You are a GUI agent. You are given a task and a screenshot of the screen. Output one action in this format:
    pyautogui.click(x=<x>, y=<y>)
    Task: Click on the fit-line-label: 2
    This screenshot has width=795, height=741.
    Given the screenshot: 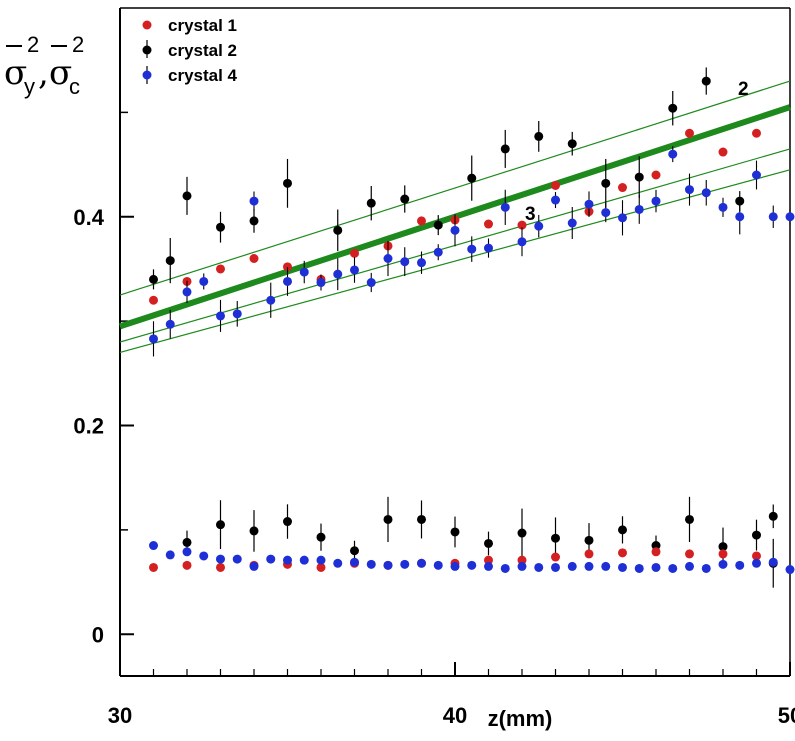 What is the action you would take?
    pyautogui.click(x=743, y=89)
    